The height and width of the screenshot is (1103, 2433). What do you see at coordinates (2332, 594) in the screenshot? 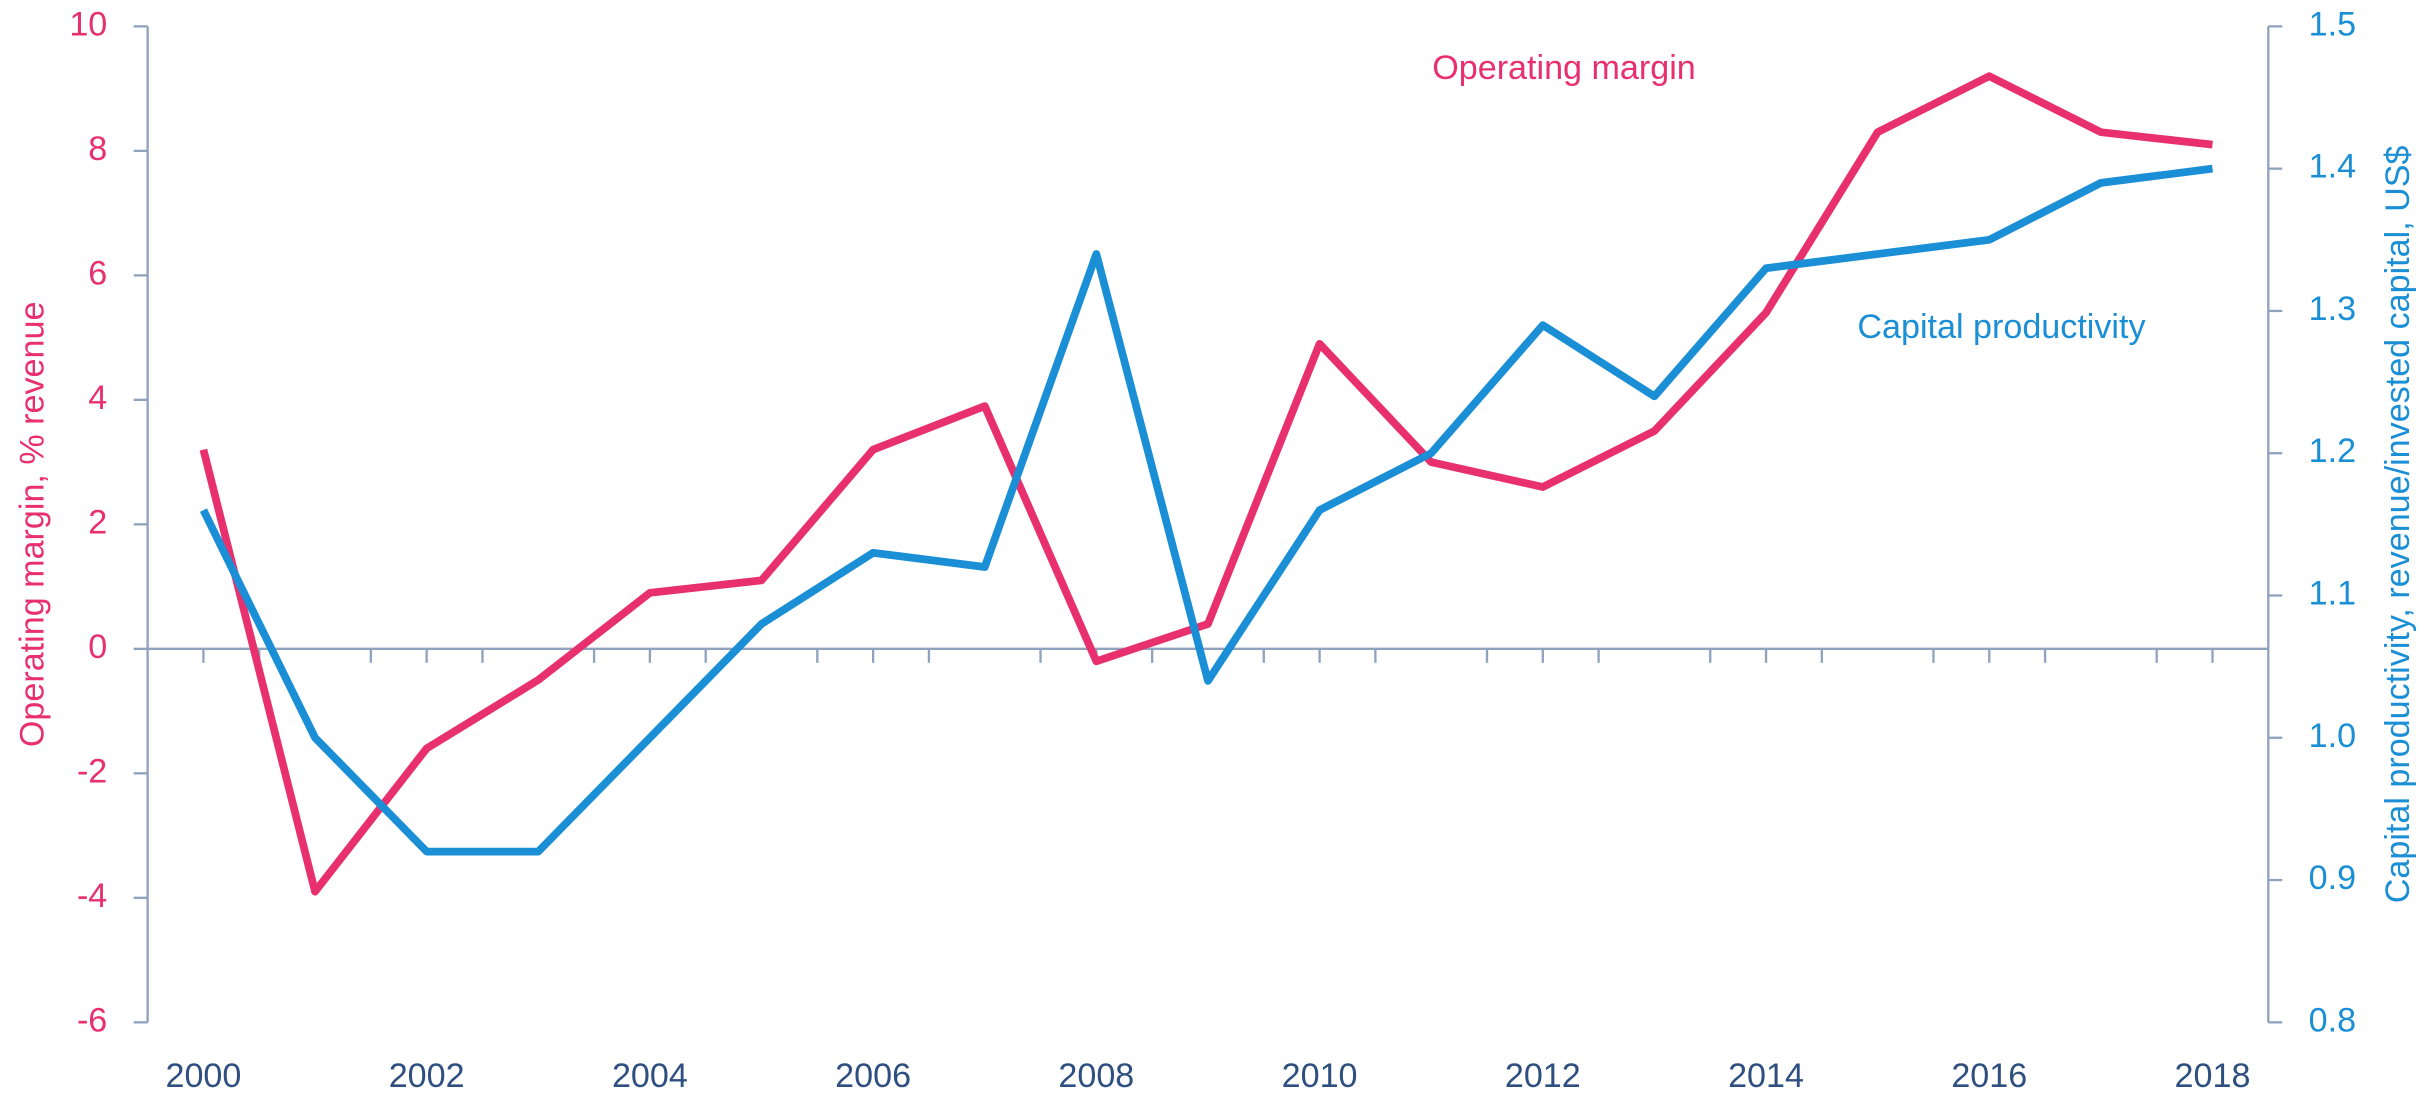
I see `y2-tick-label: 1.1` at bounding box center [2332, 594].